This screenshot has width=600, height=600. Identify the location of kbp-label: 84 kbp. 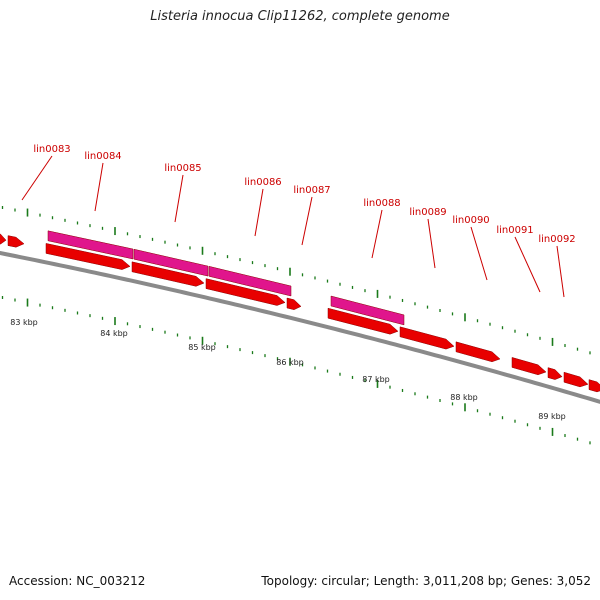
(114, 333).